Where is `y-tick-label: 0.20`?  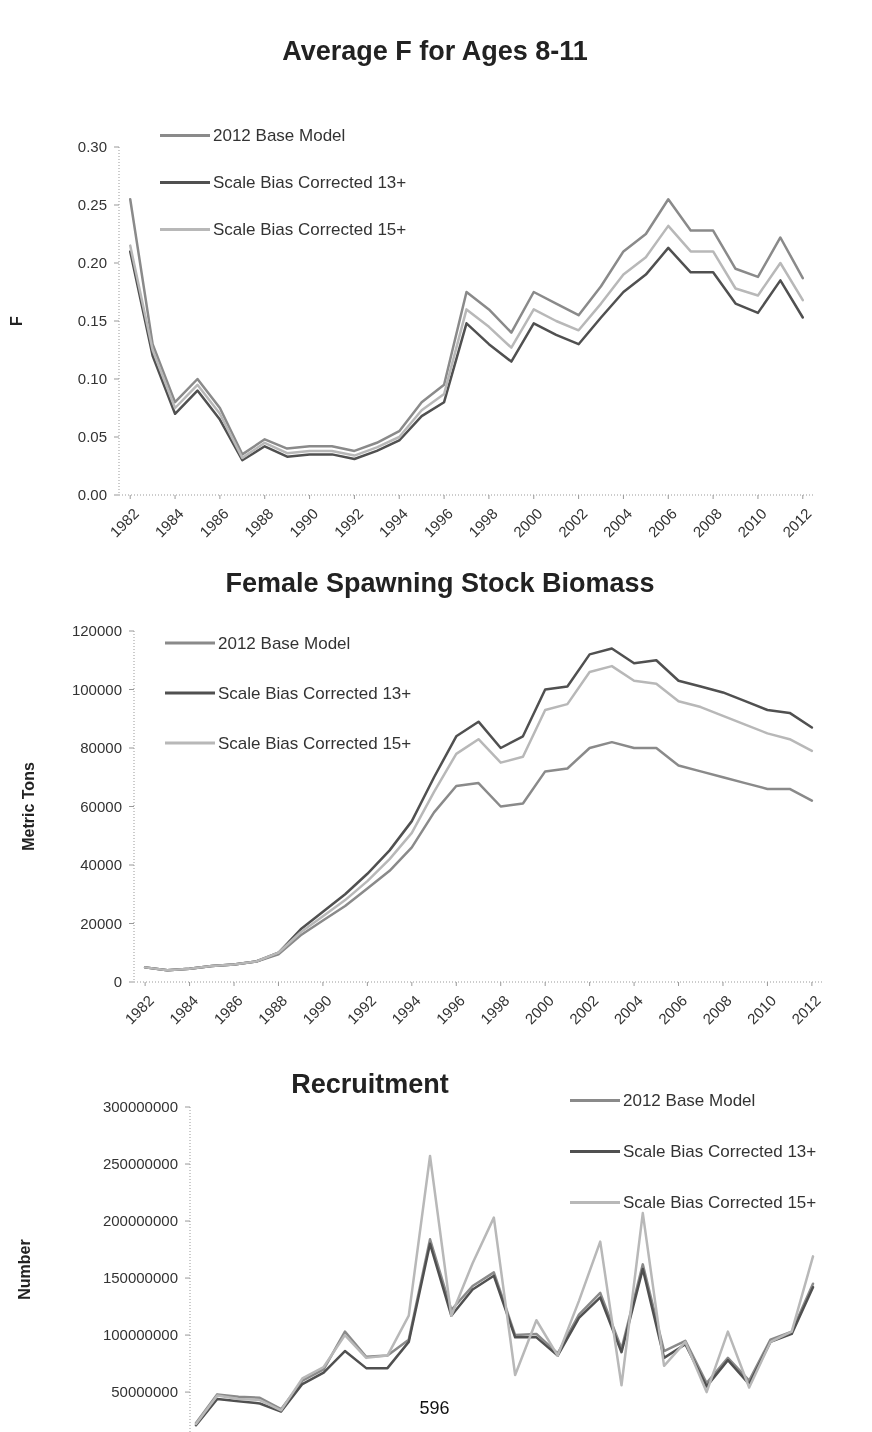
y-tick-label: 0.20 is located at coordinates (92, 263).